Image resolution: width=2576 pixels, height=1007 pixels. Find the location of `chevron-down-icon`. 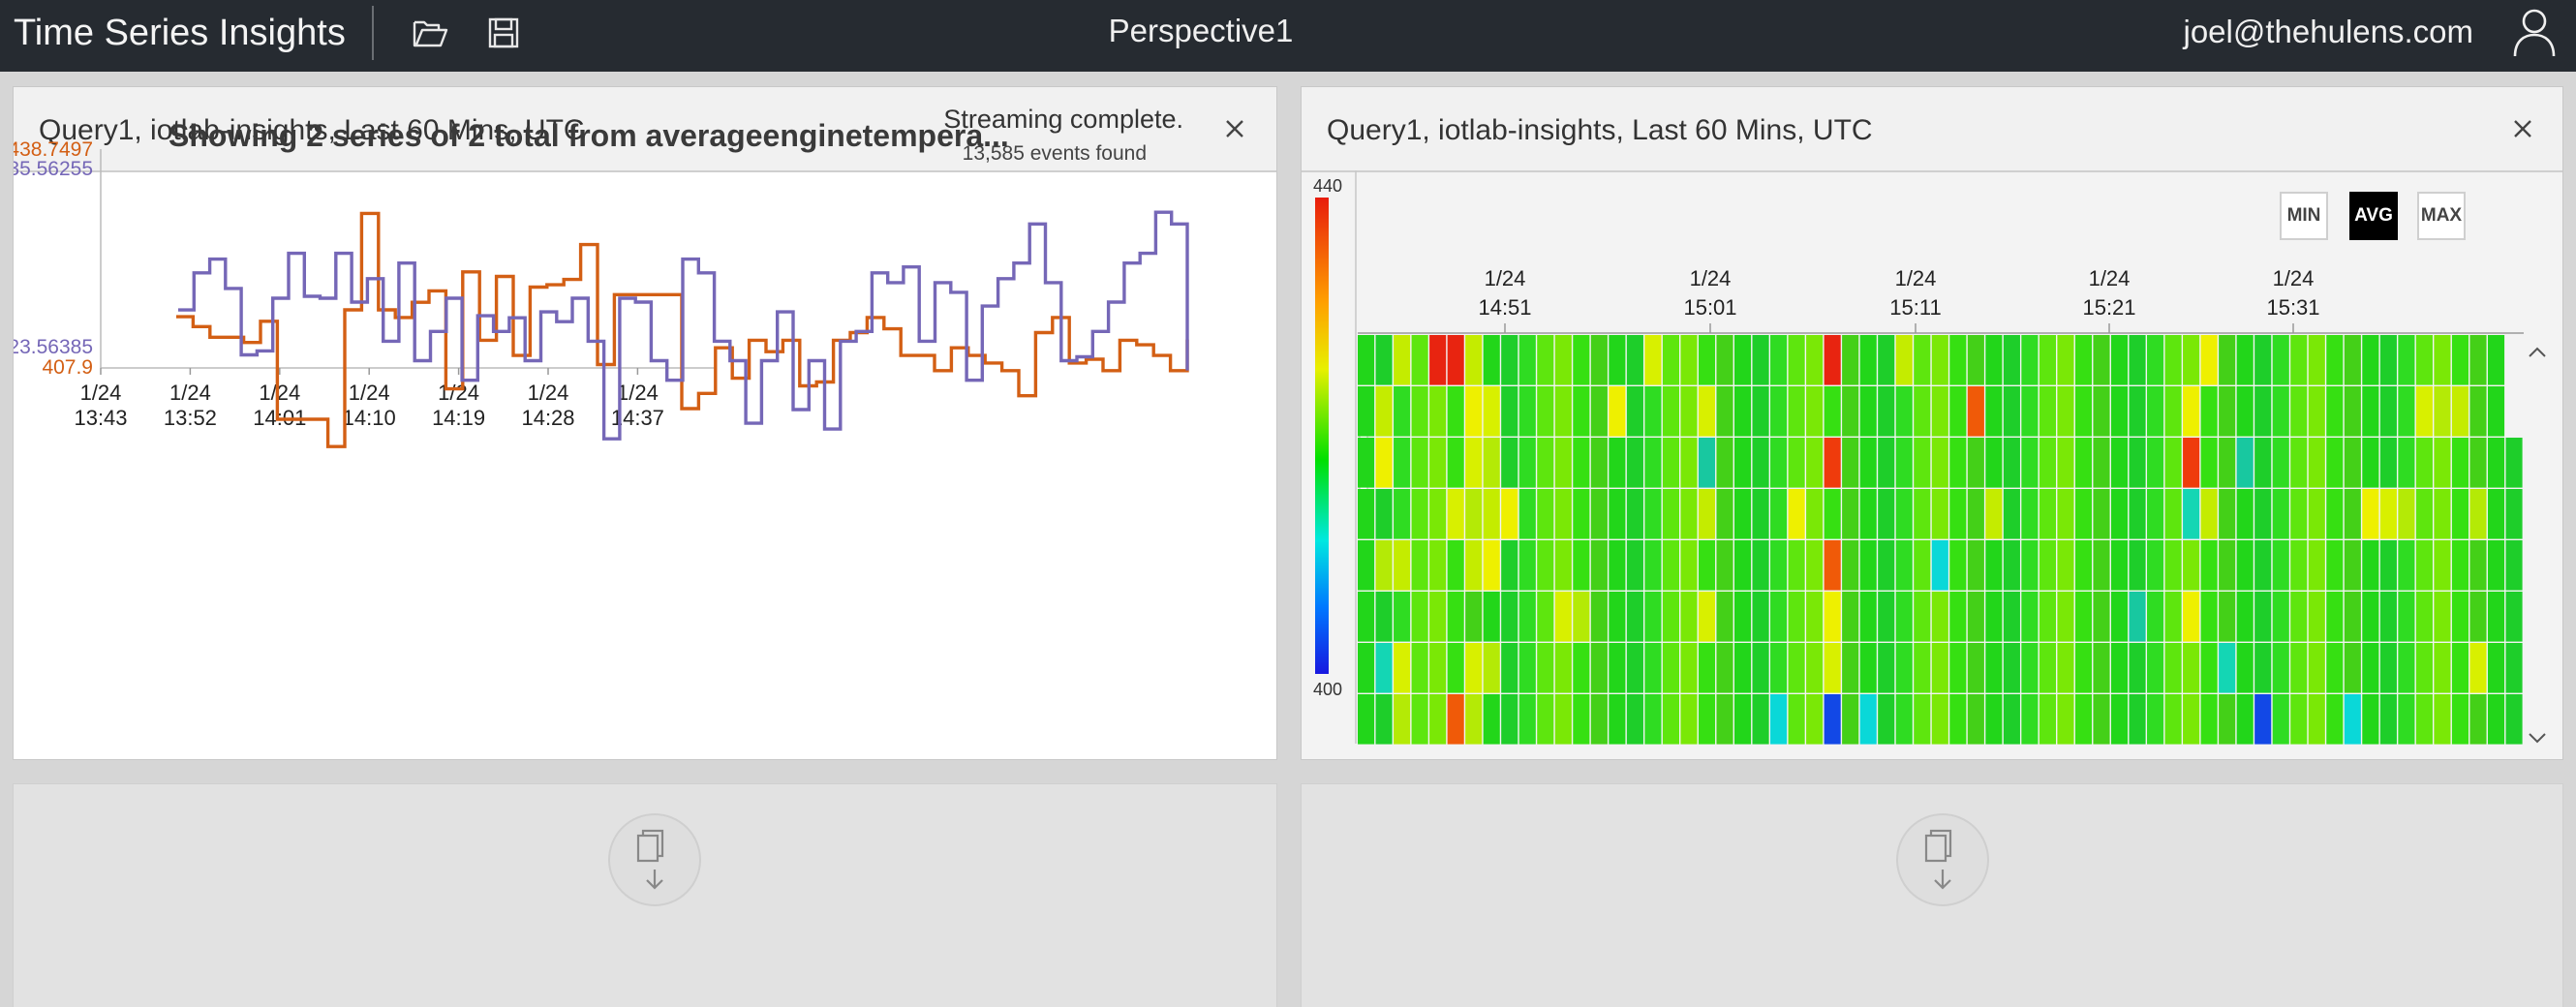

chevron-down-icon is located at coordinates (2537, 738).